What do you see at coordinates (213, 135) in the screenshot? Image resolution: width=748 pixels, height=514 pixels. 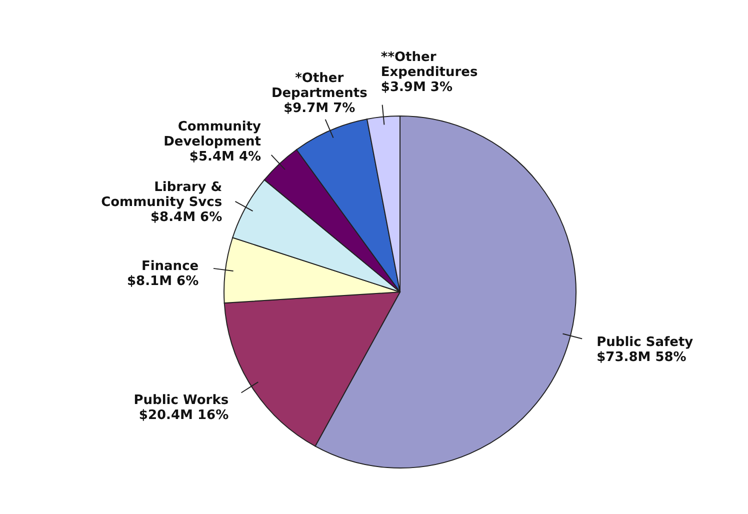 I see `slice-label: Community Development` at bounding box center [213, 135].